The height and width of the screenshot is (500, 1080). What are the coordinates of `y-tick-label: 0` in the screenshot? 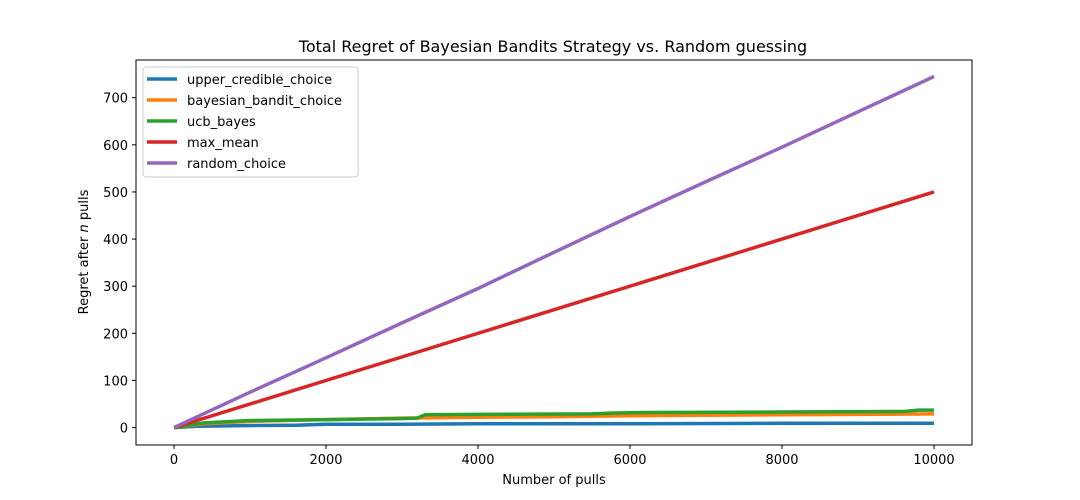 It's located at (124, 429).